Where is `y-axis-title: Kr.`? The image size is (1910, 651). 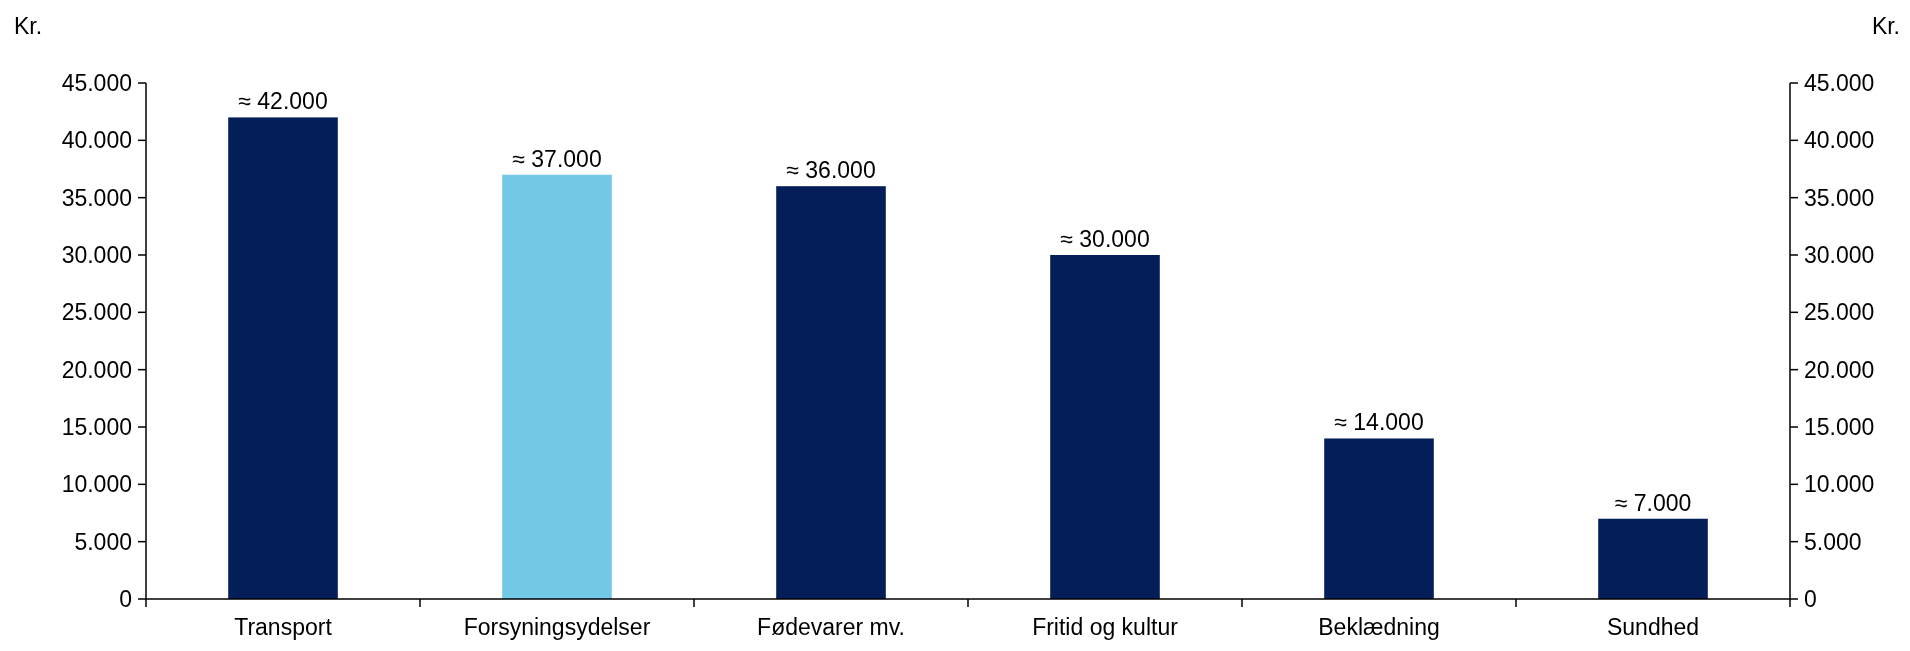
y-axis-title: Kr. is located at coordinates (28, 26).